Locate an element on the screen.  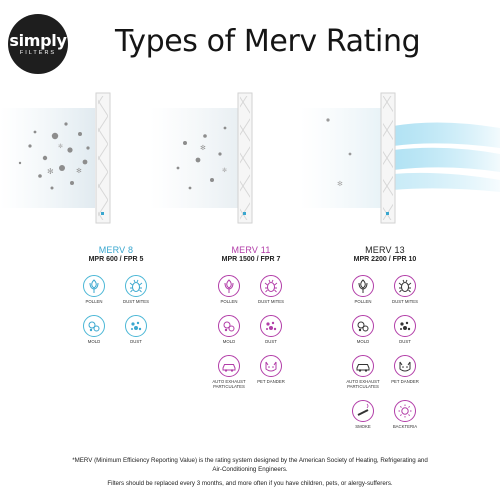
merv8-name: MERV 8 is located at coordinates (116, 250).